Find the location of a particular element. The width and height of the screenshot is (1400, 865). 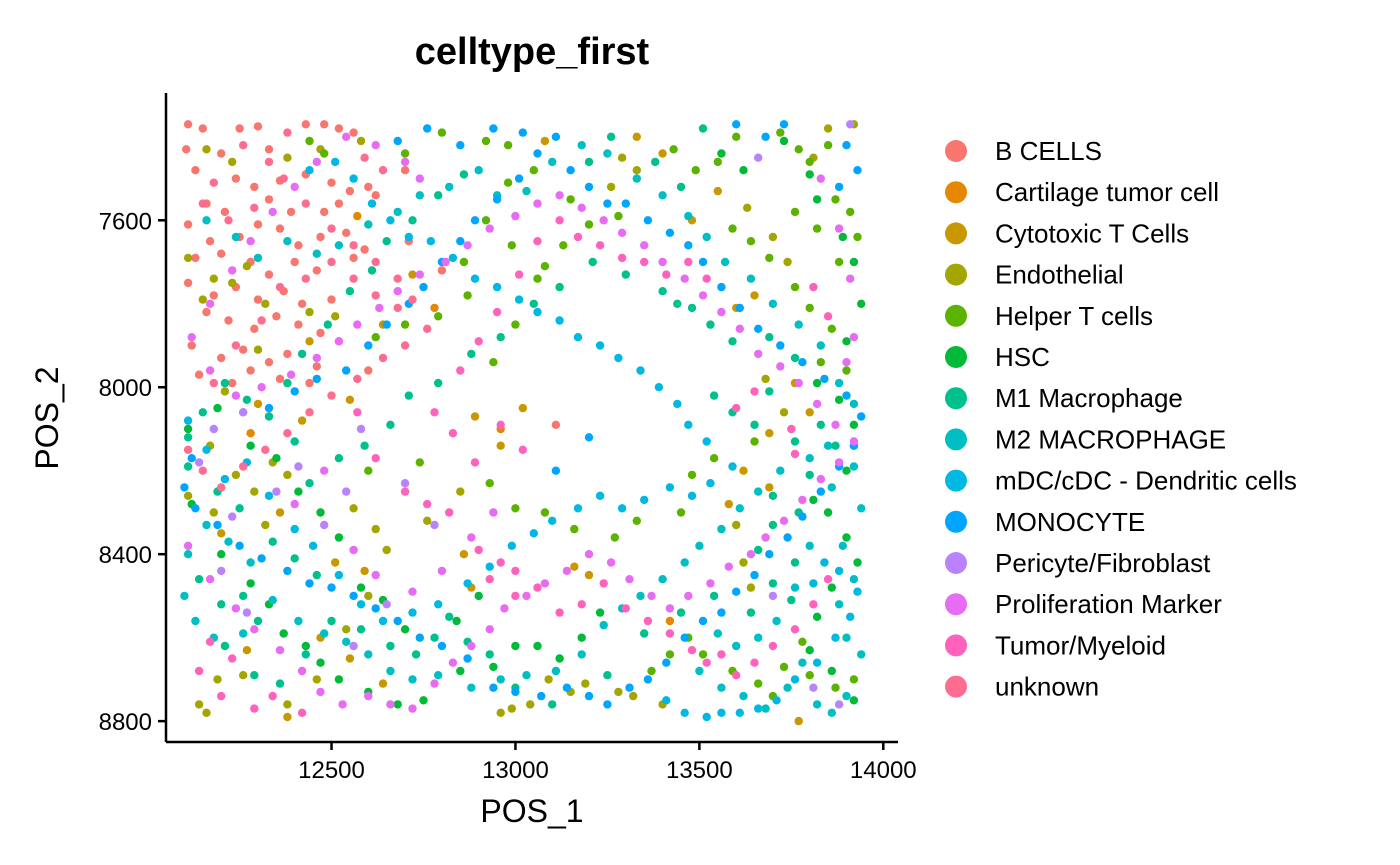

legend-label: M1 Macrophage is located at coordinates (1089, 398).